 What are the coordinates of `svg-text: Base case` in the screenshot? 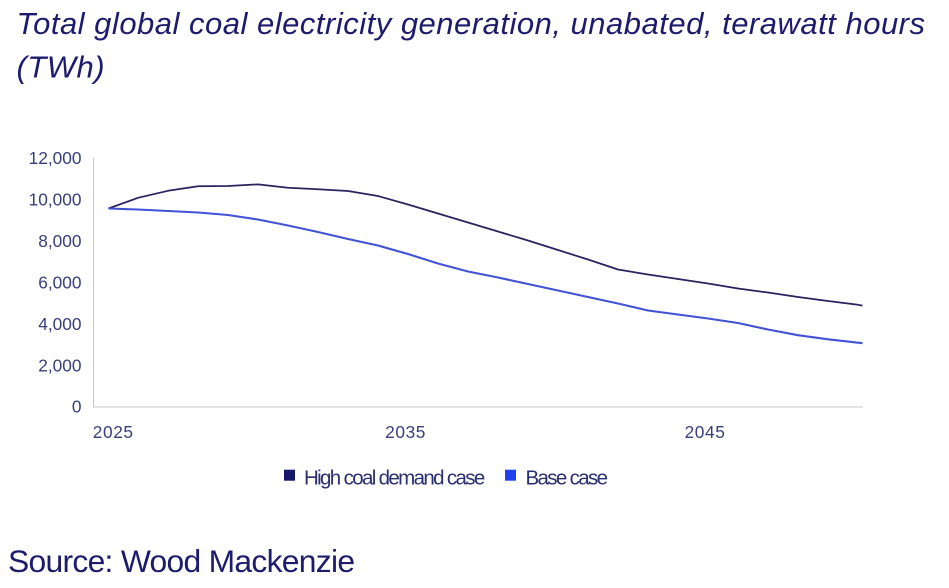 It's located at (567, 477).